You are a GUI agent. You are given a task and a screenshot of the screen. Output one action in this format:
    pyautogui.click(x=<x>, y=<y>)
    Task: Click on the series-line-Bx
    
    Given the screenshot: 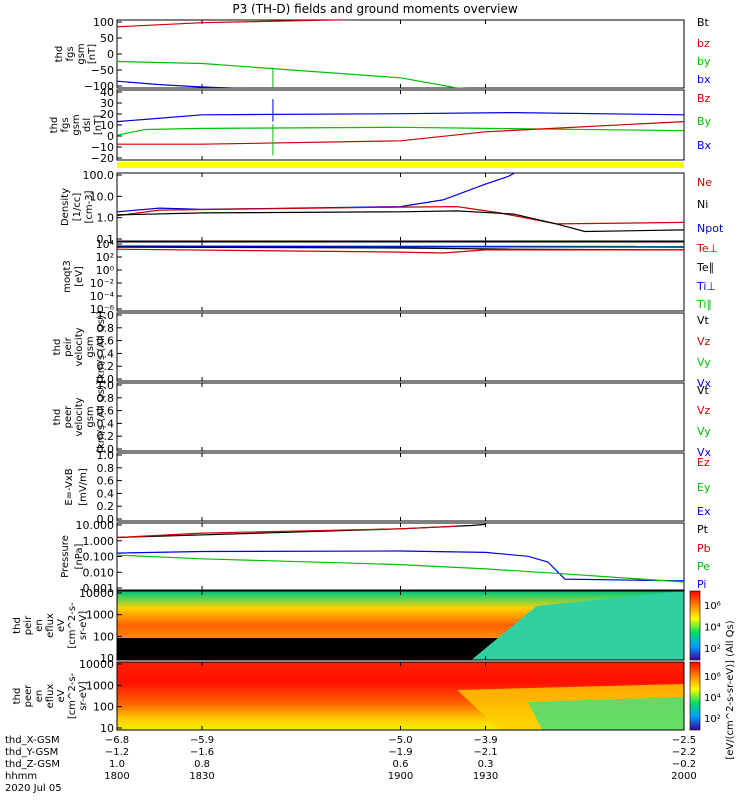 What is the action you would take?
    pyautogui.click(x=400, y=117)
    